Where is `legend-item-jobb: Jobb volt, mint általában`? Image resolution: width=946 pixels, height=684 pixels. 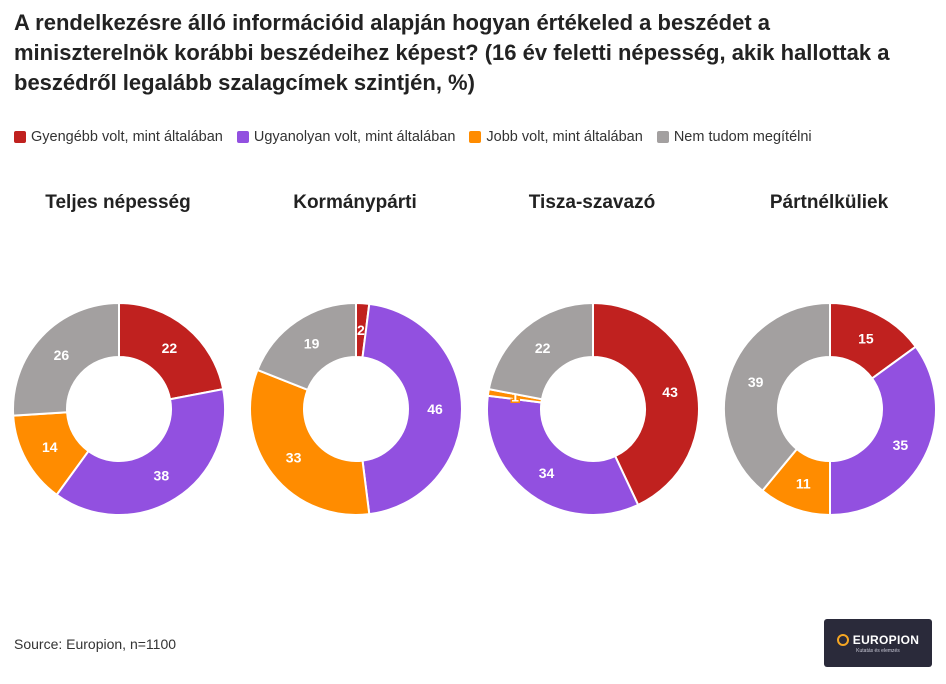 legend-item-jobb: Jobb volt, mint általában is located at coordinates (556, 137).